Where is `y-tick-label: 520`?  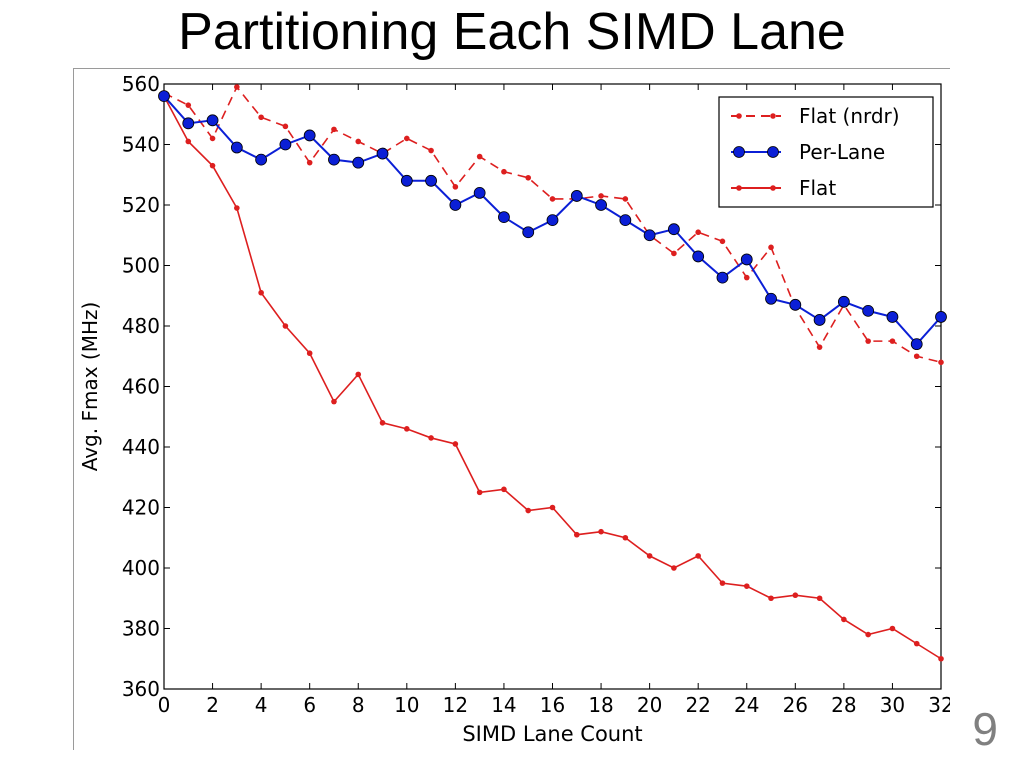 y-tick-label: 520 is located at coordinates (141, 205).